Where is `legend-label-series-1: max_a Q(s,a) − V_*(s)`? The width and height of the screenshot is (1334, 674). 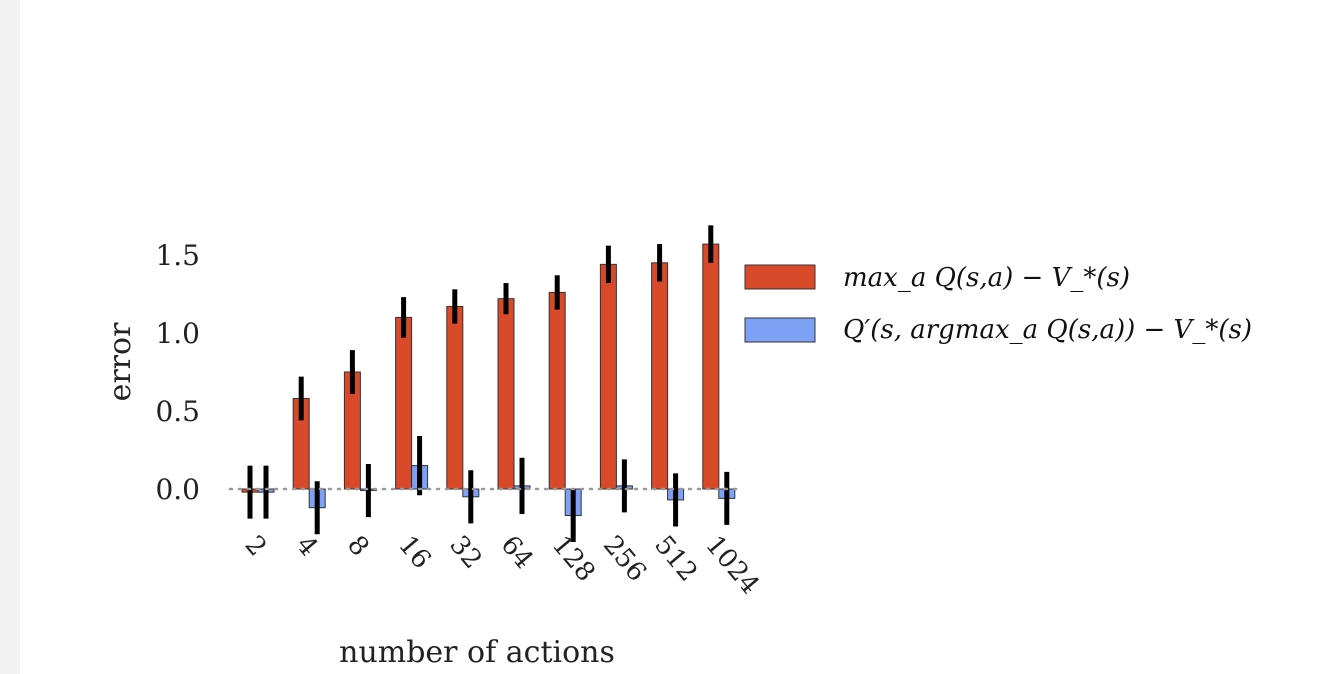 legend-label-series-1: max_a Q(s,a) − V_*(s) is located at coordinates (986, 278).